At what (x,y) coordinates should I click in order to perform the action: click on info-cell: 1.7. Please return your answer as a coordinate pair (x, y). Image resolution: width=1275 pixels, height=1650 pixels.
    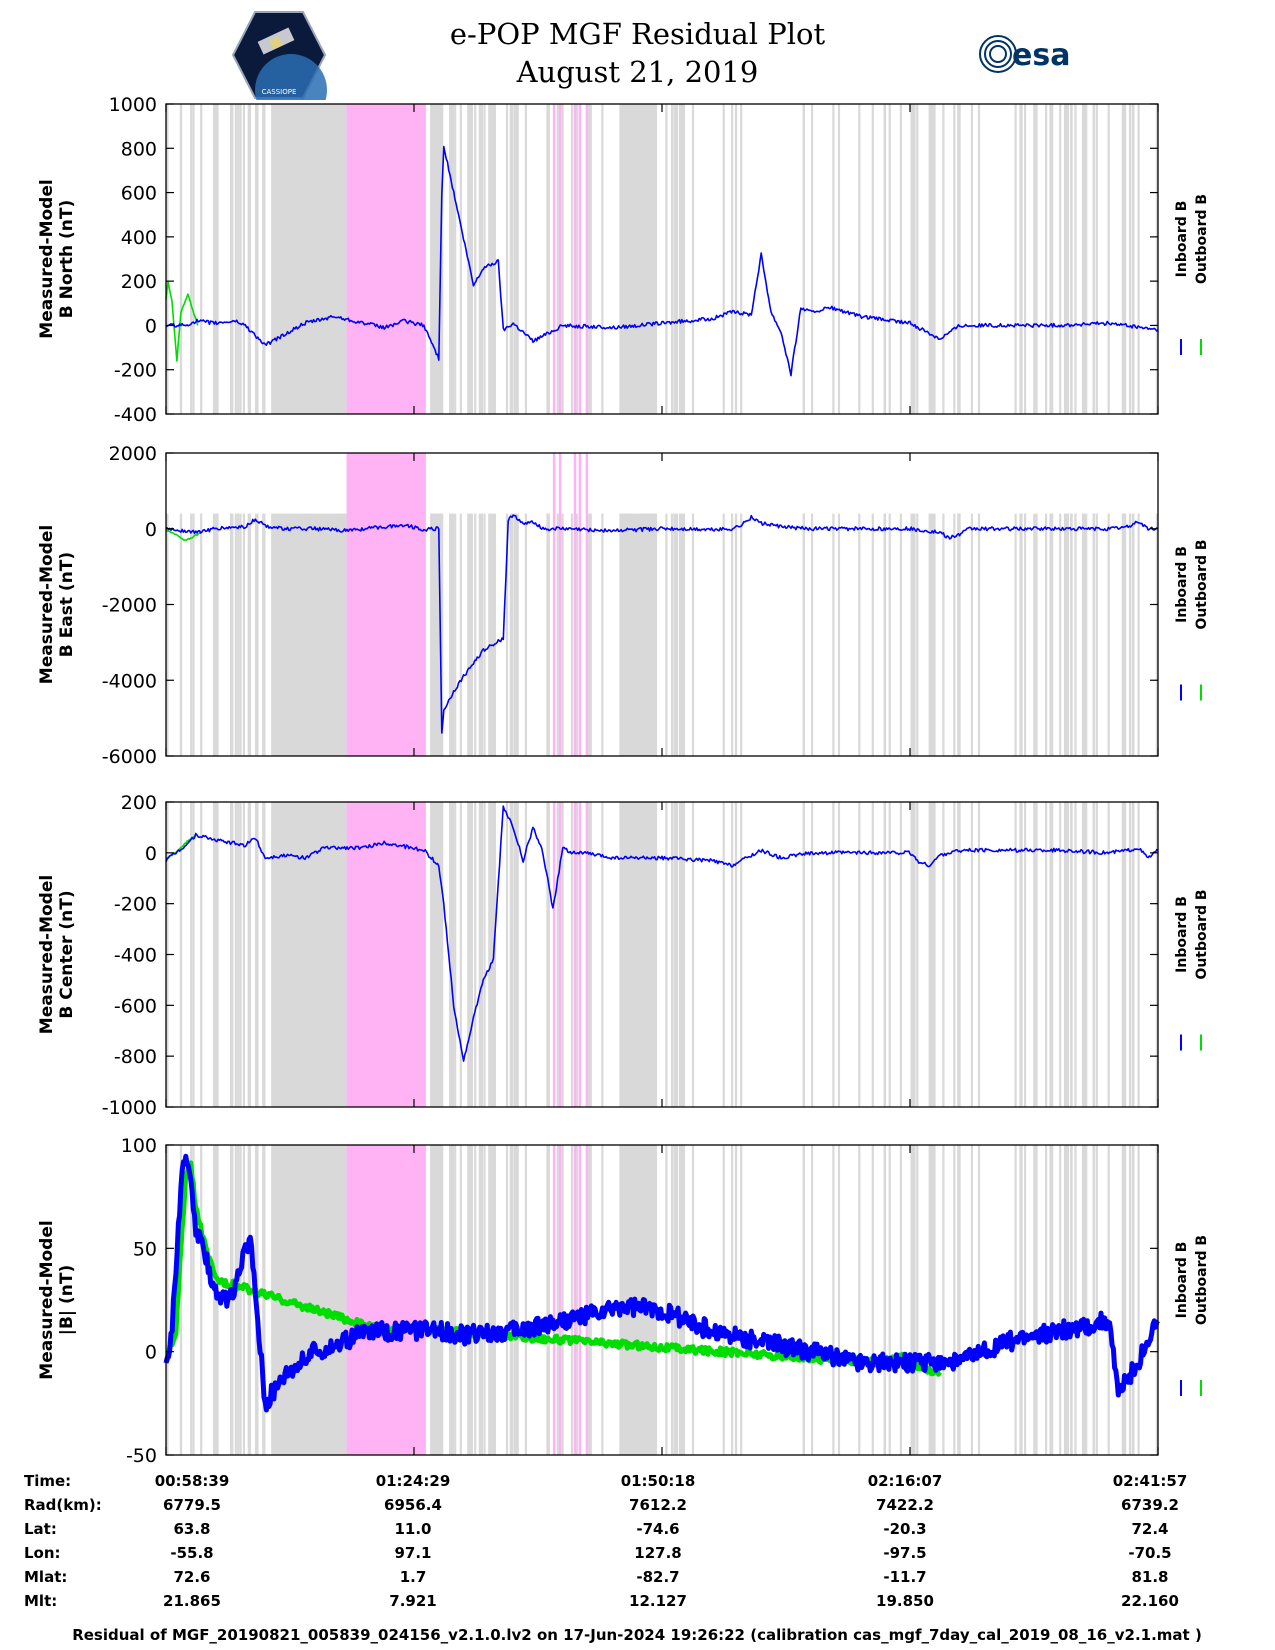
    Looking at the image, I should click on (413, 1577).